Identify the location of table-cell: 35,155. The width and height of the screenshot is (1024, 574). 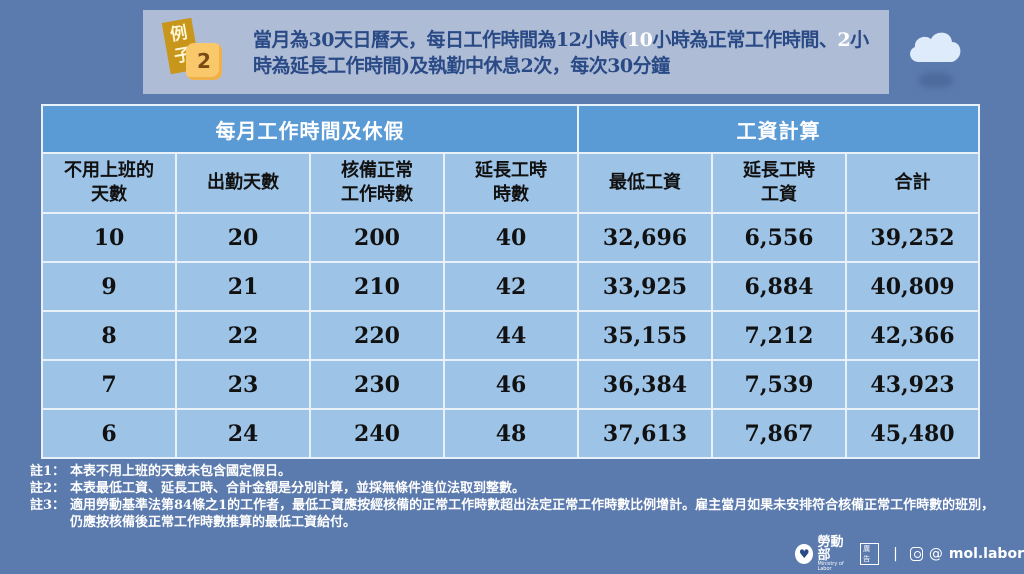
(645, 335).